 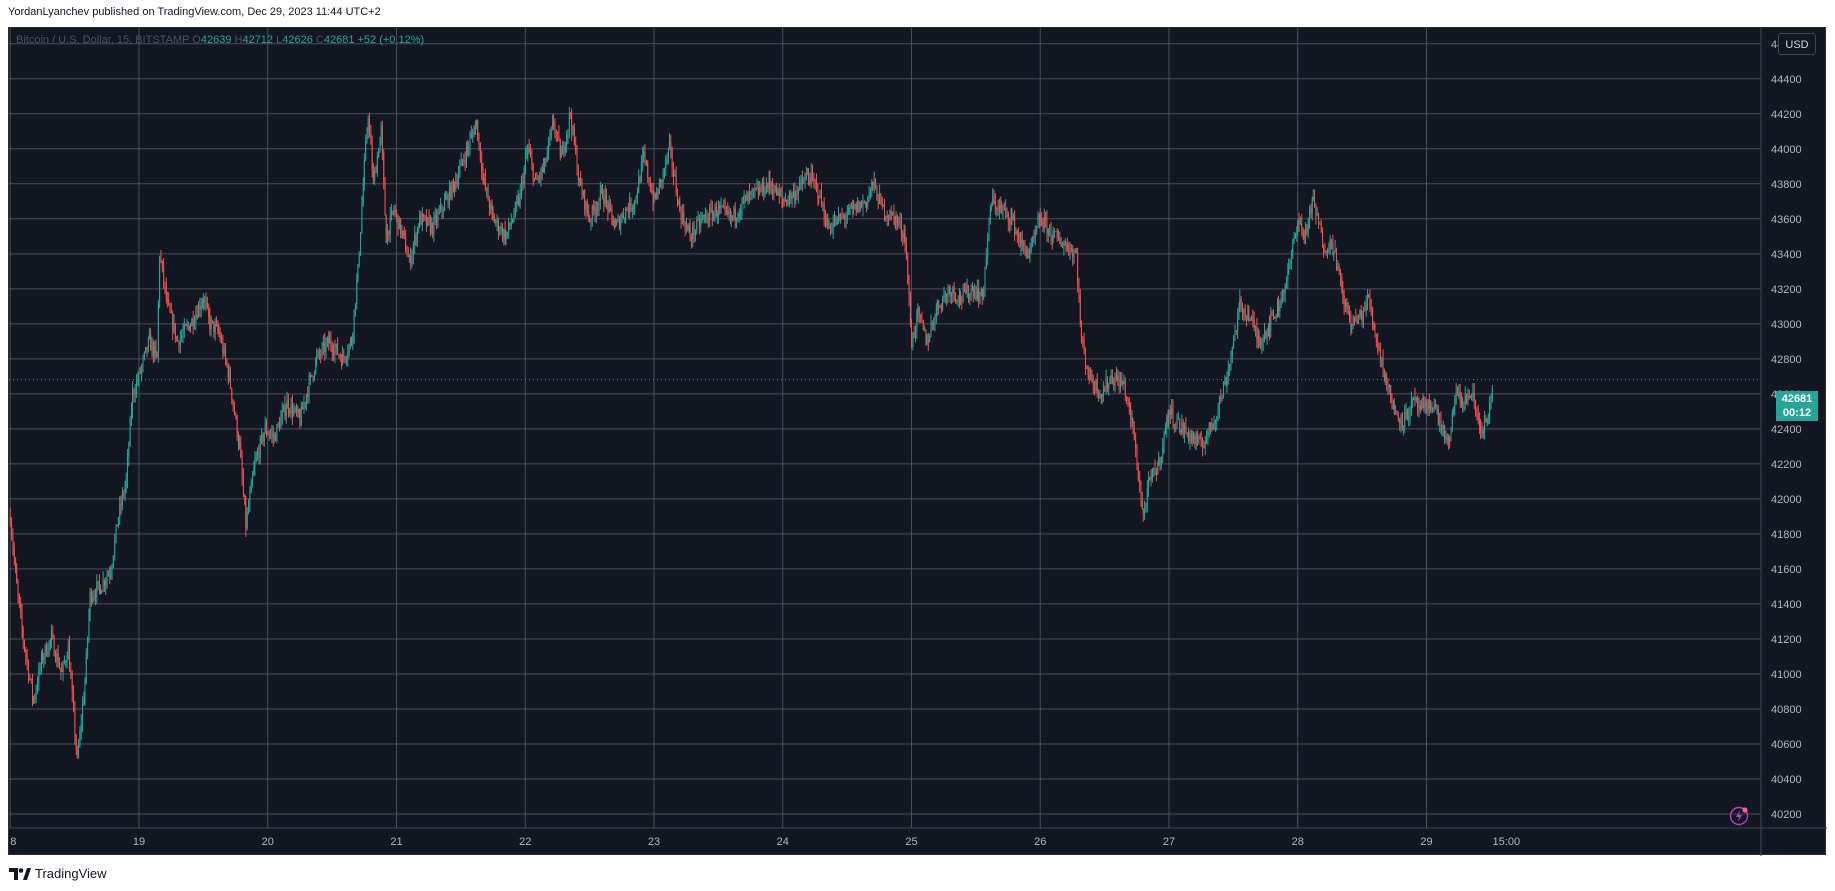 I want to click on currency-button: USD, so click(x=1797, y=44).